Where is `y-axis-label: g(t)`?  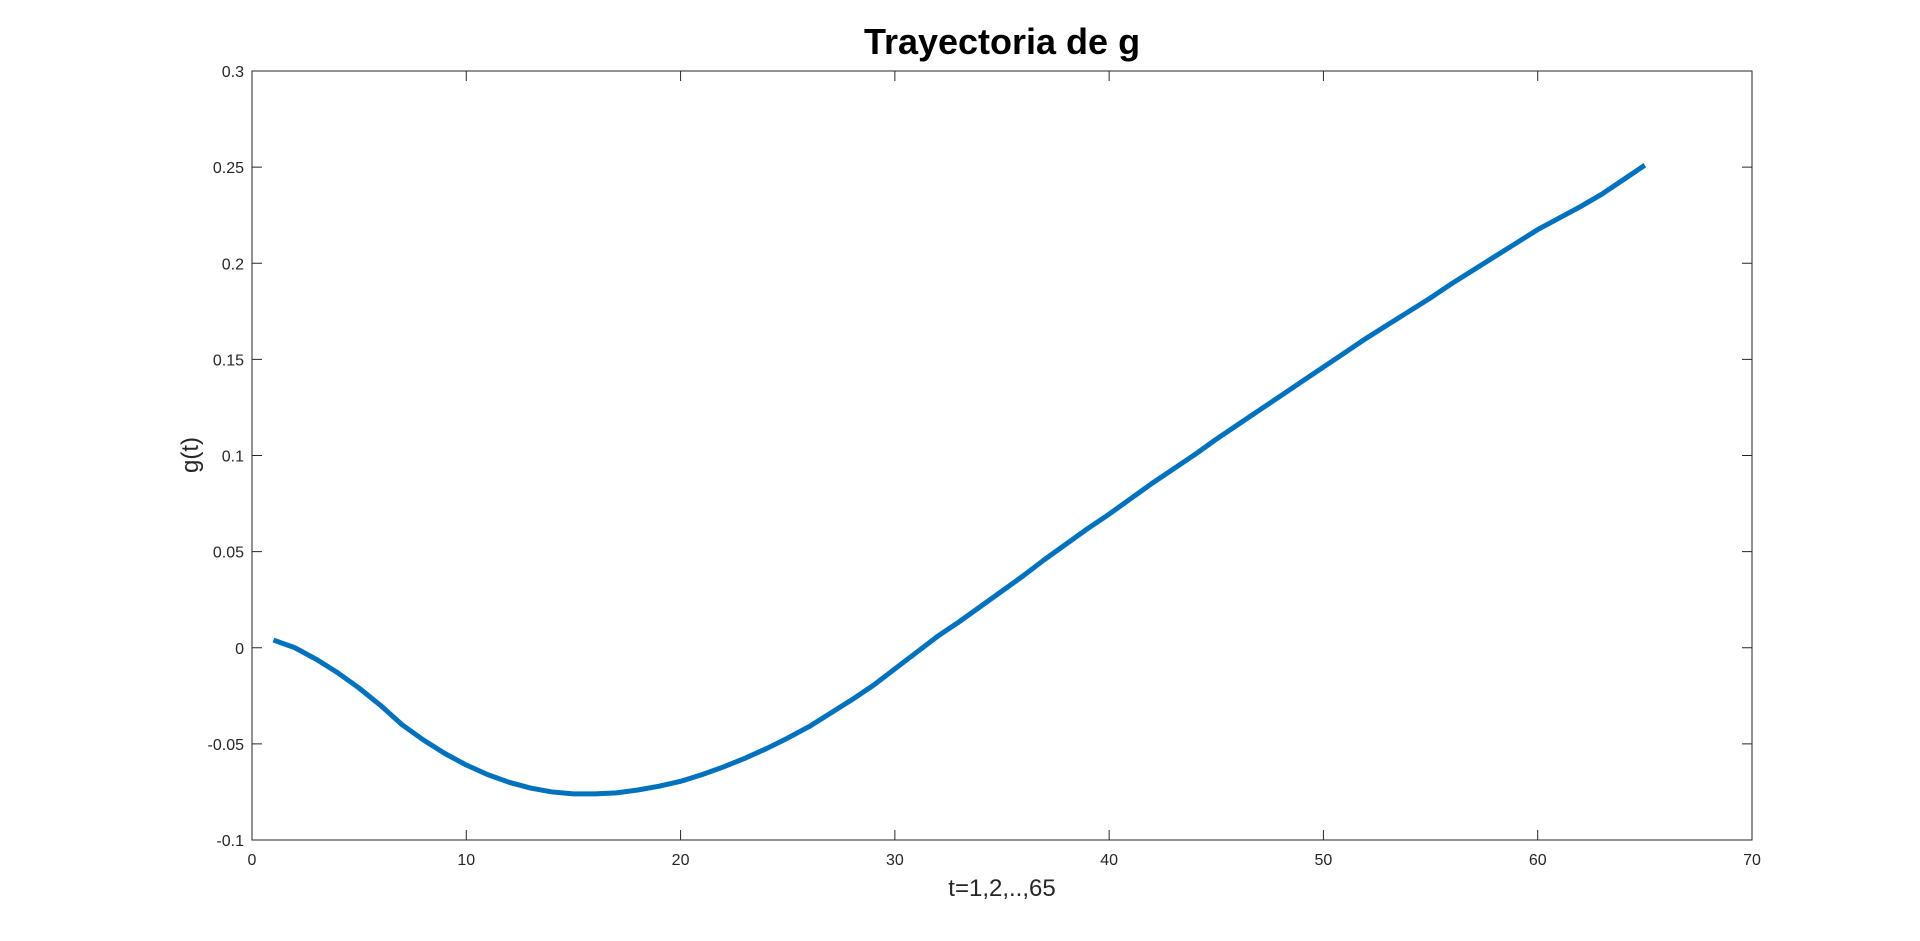 y-axis-label: g(t) is located at coordinates (190, 455).